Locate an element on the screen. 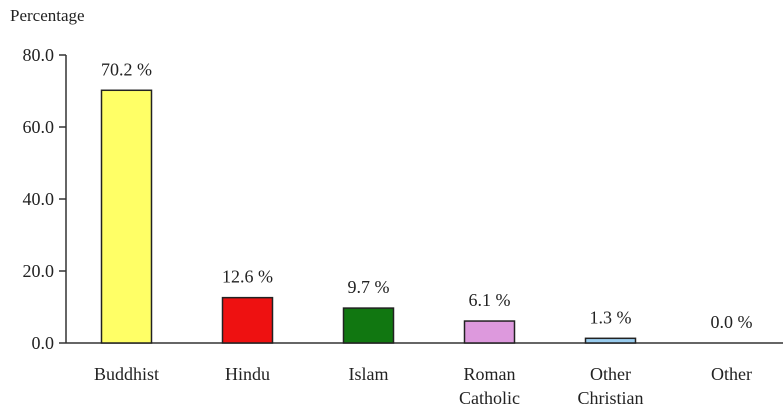 Image resolution: width=783 pixels, height=407 pixels. y-tick-label: 0.0 is located at coordinates (43, 343).